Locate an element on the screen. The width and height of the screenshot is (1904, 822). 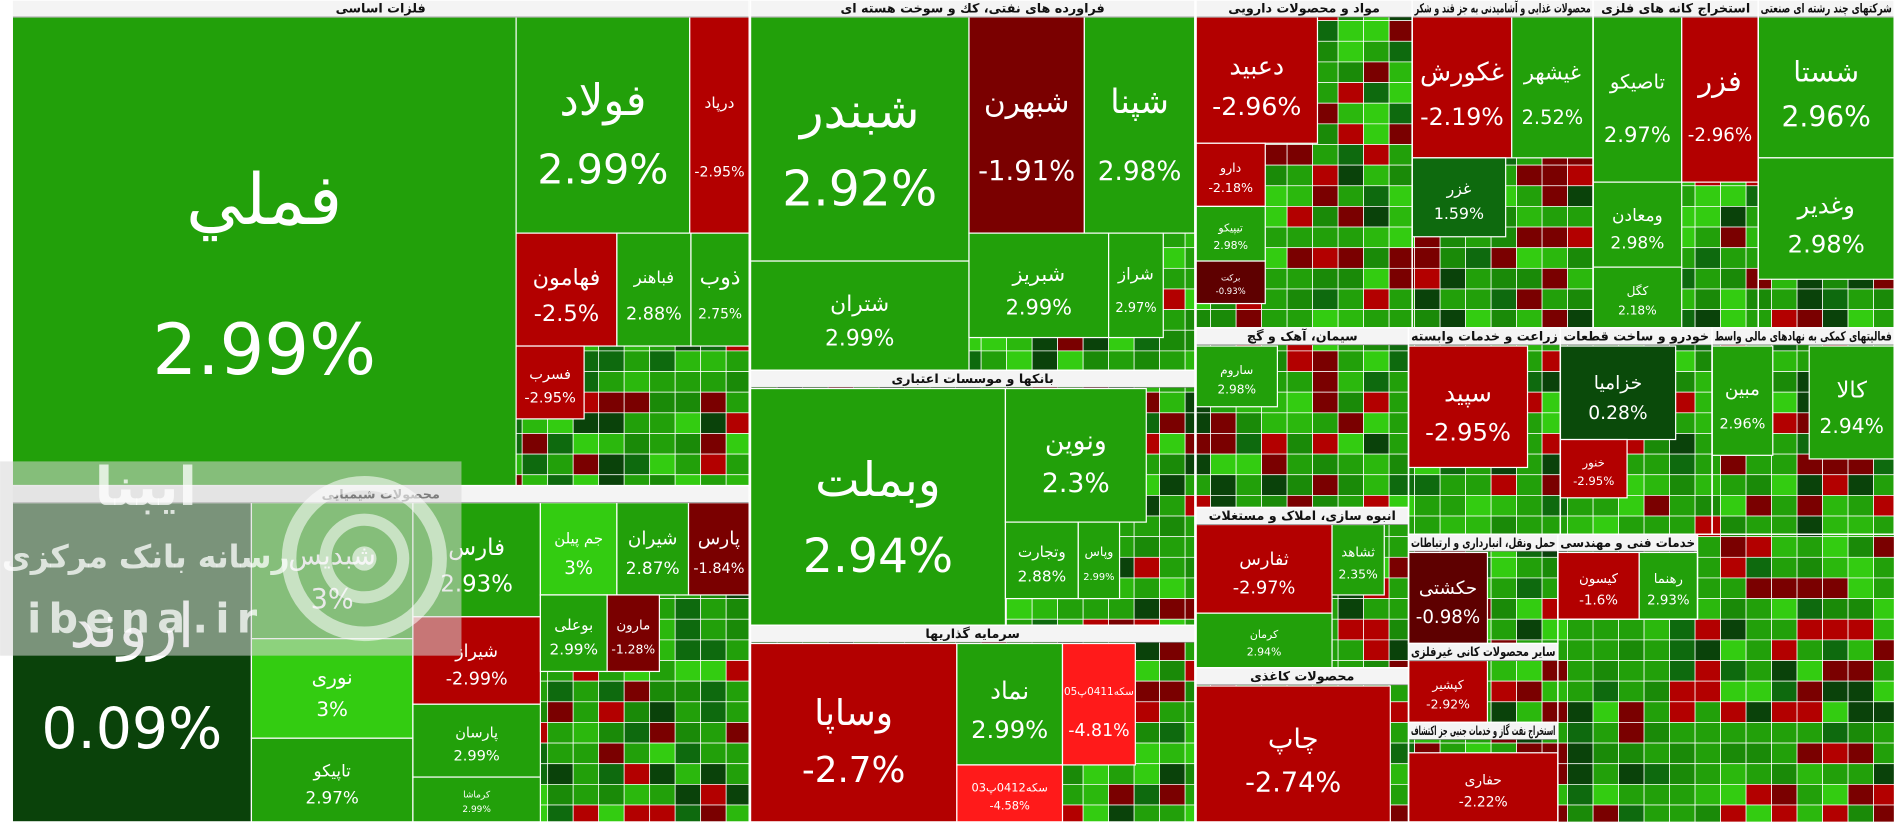
stock-symbol: ذوب is located at coordinates (720, 277).